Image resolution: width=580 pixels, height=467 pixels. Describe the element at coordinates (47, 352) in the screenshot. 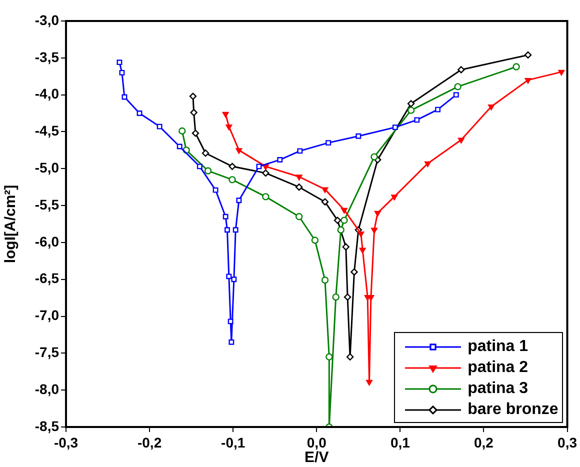

I see `y-tick-label: -7,5` at that location.